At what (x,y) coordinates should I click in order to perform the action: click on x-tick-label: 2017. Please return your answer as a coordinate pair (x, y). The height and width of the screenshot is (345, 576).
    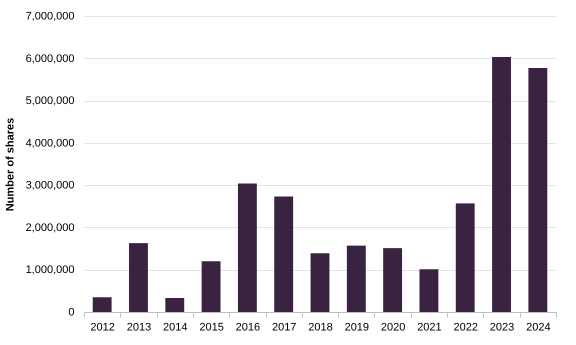
    Looking at the image, I should click on (284, 328).